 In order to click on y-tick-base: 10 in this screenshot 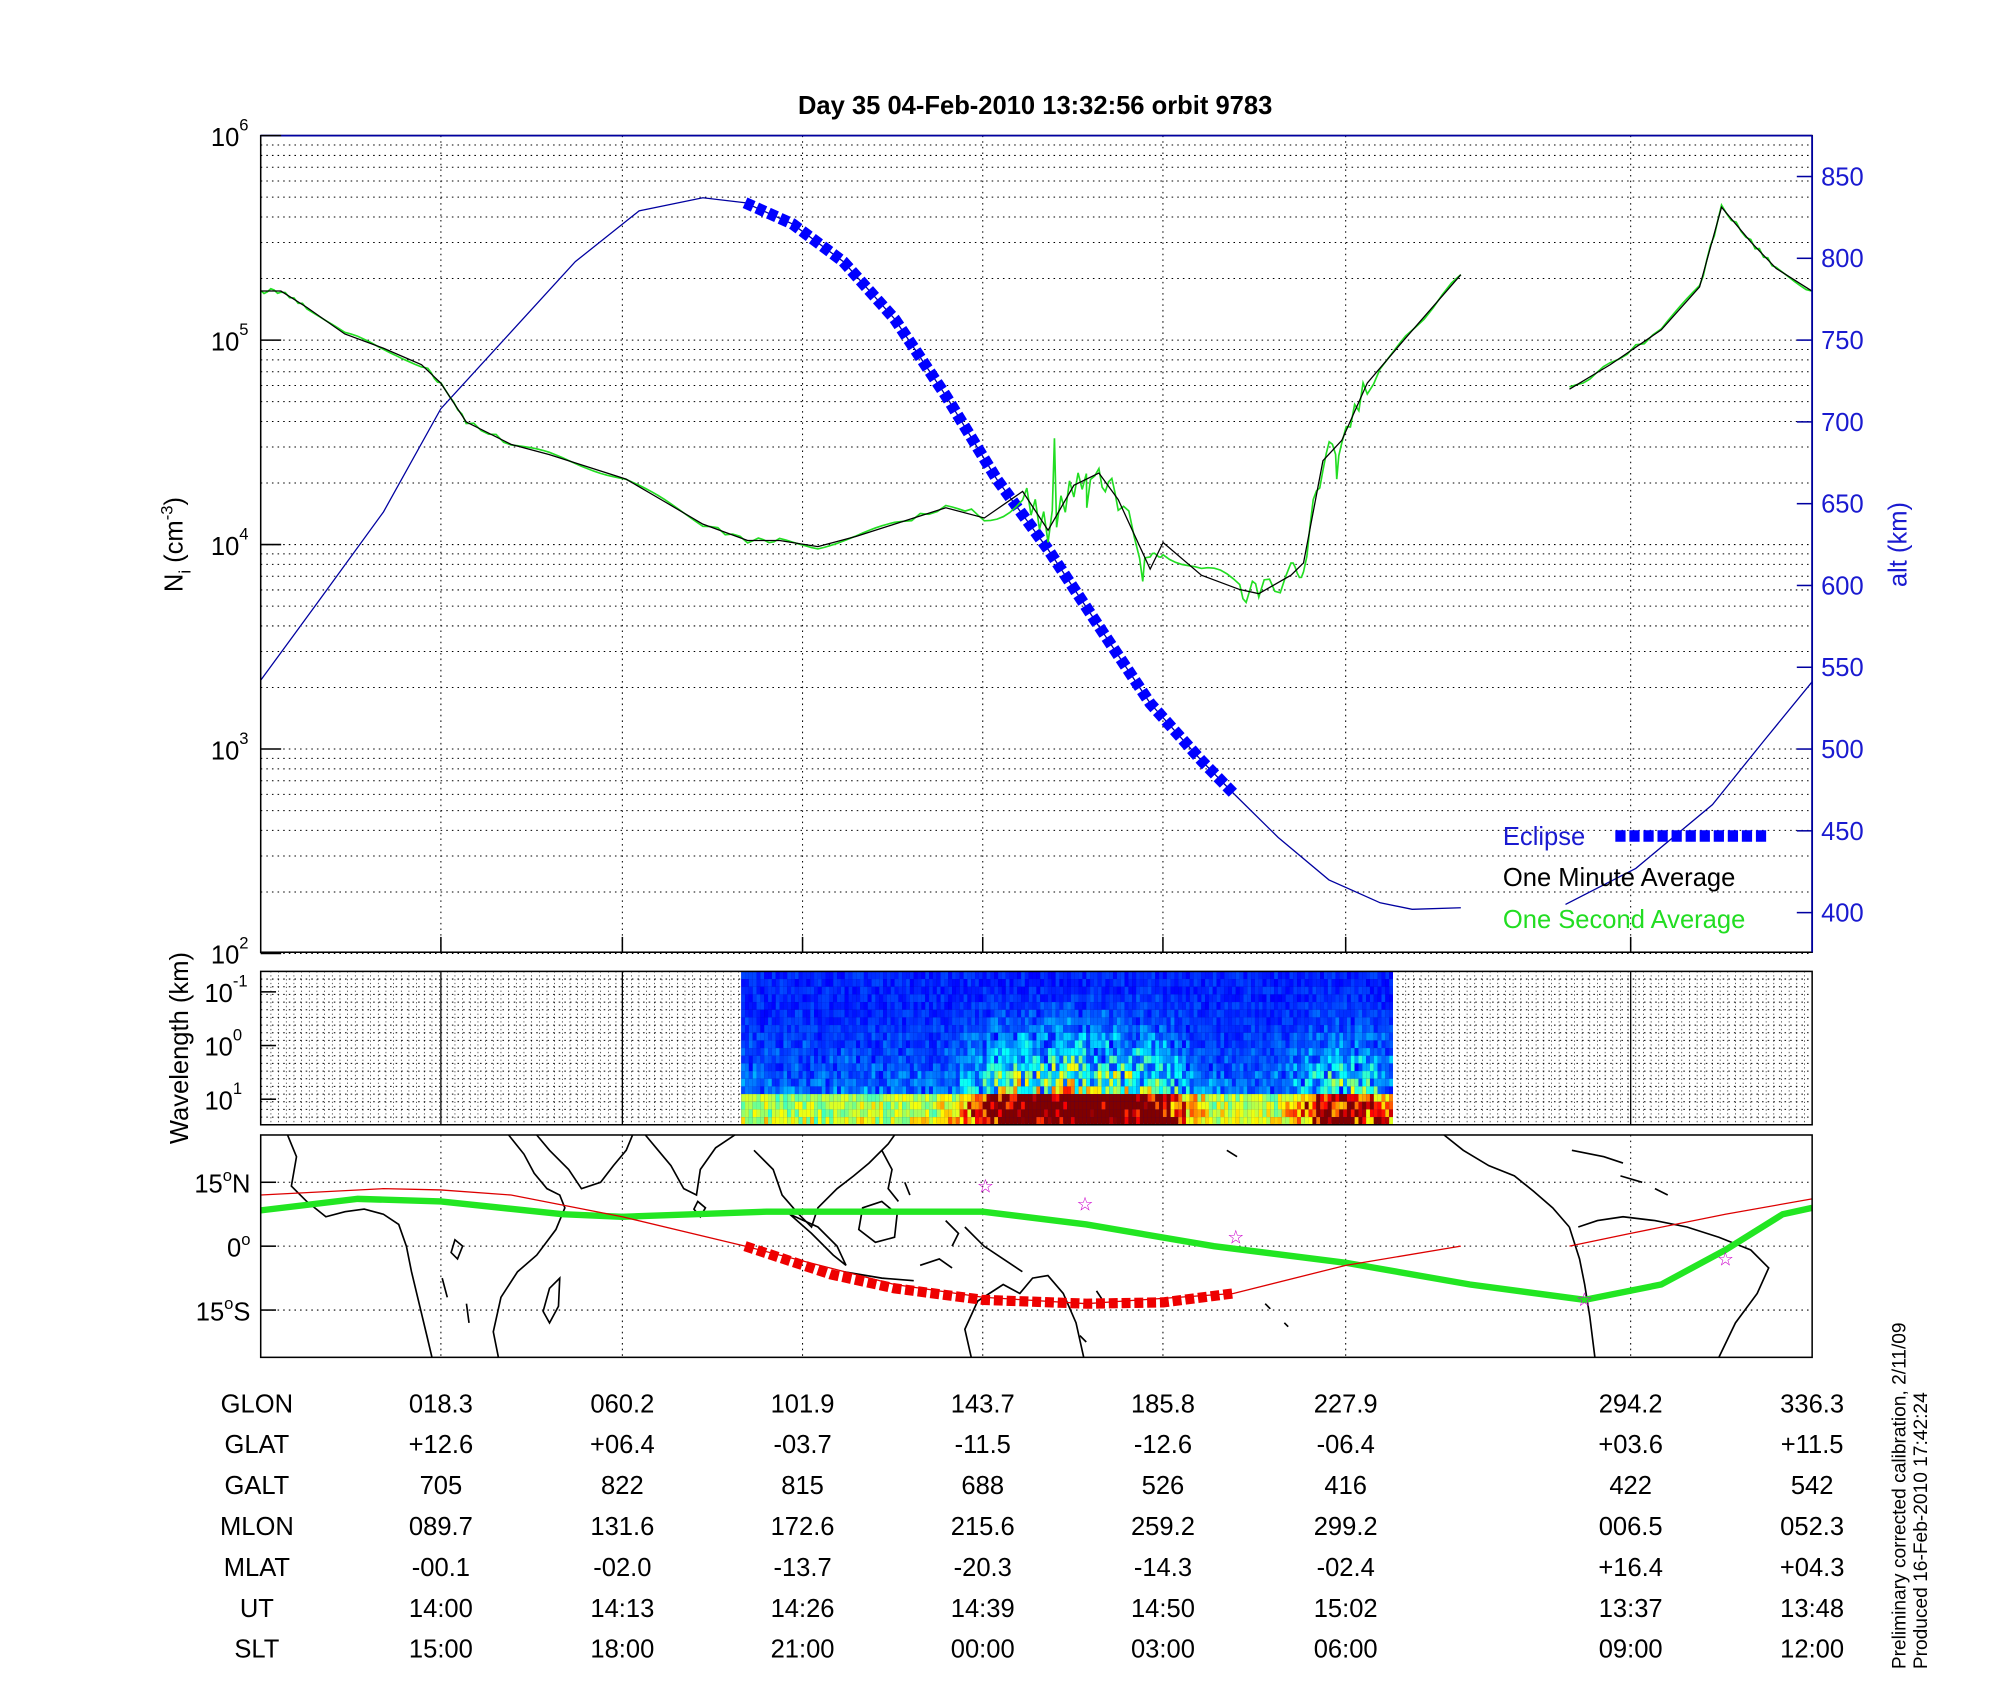, I will do `click(225, 342)`.